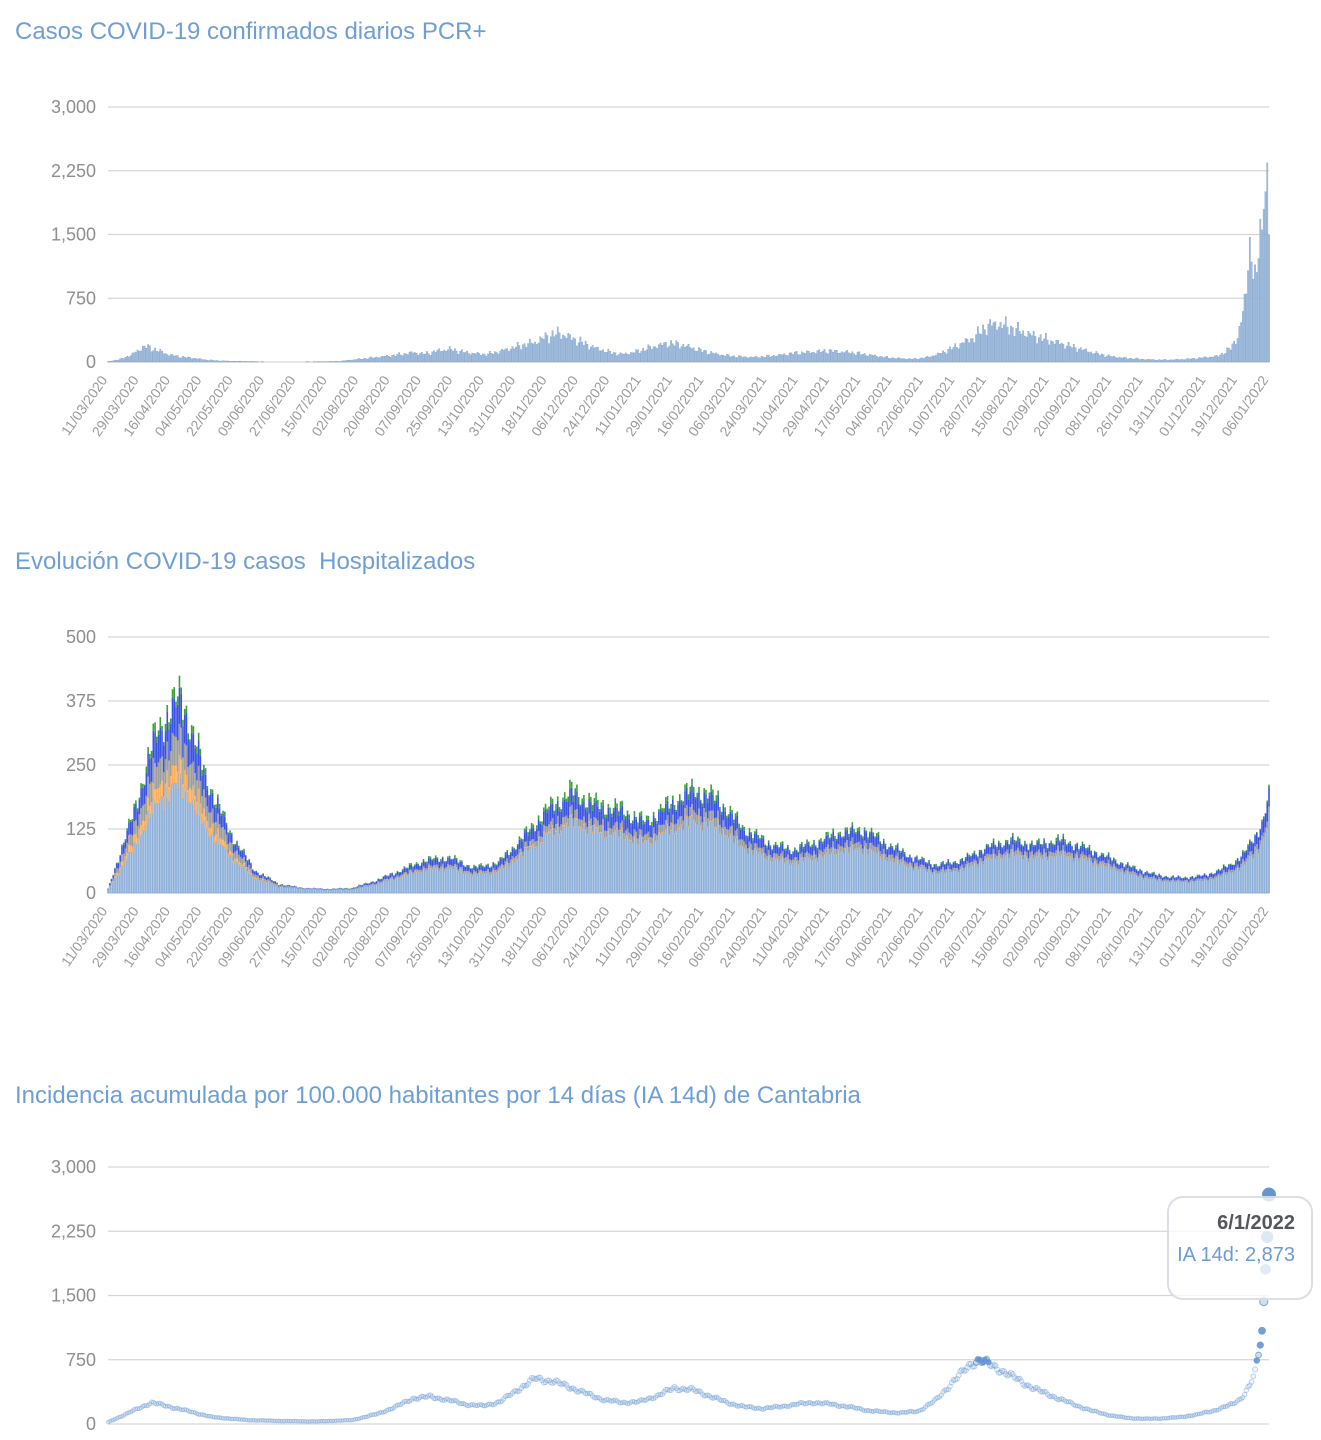  Describe the element at coordinates (688, 833) in the screenshot. I see `hospitalized-serie-azul-claro` at that location.